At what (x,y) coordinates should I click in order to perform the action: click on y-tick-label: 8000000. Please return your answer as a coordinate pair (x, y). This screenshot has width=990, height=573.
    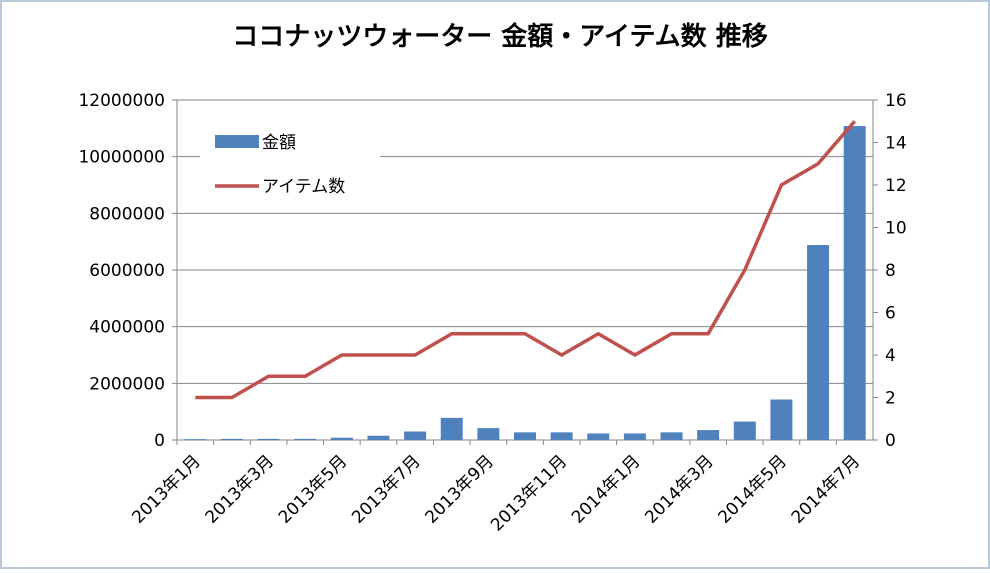
    Looking at the image, I should click on (127, 214).